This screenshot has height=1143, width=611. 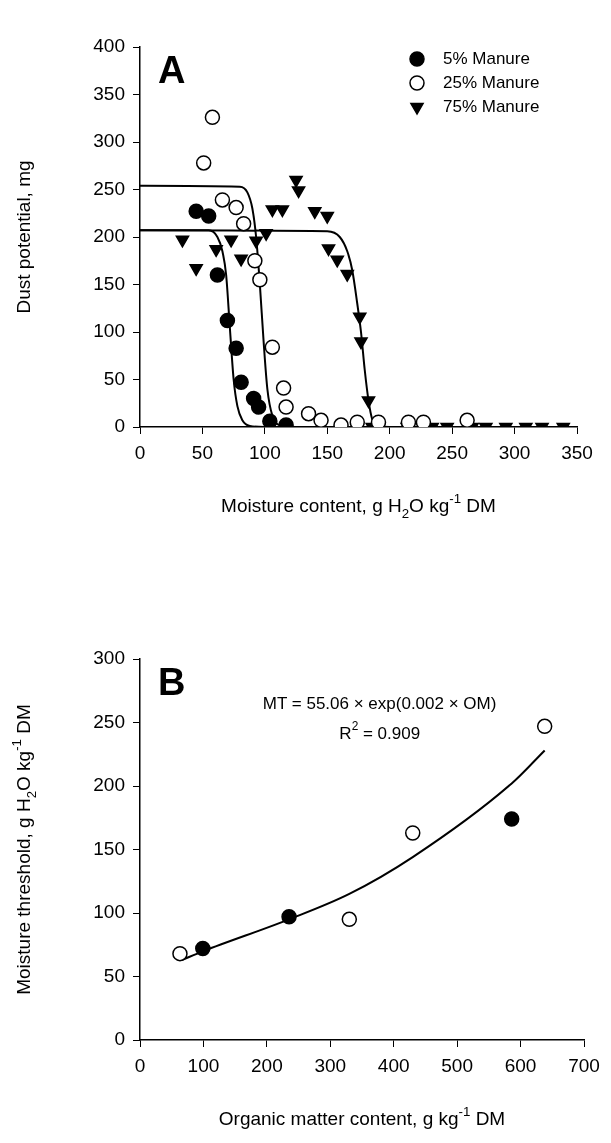 What do you see at coordinates (577, 452) in the screenshot?
I see `x-tick-label: 350` at bounding box center [577, 452].